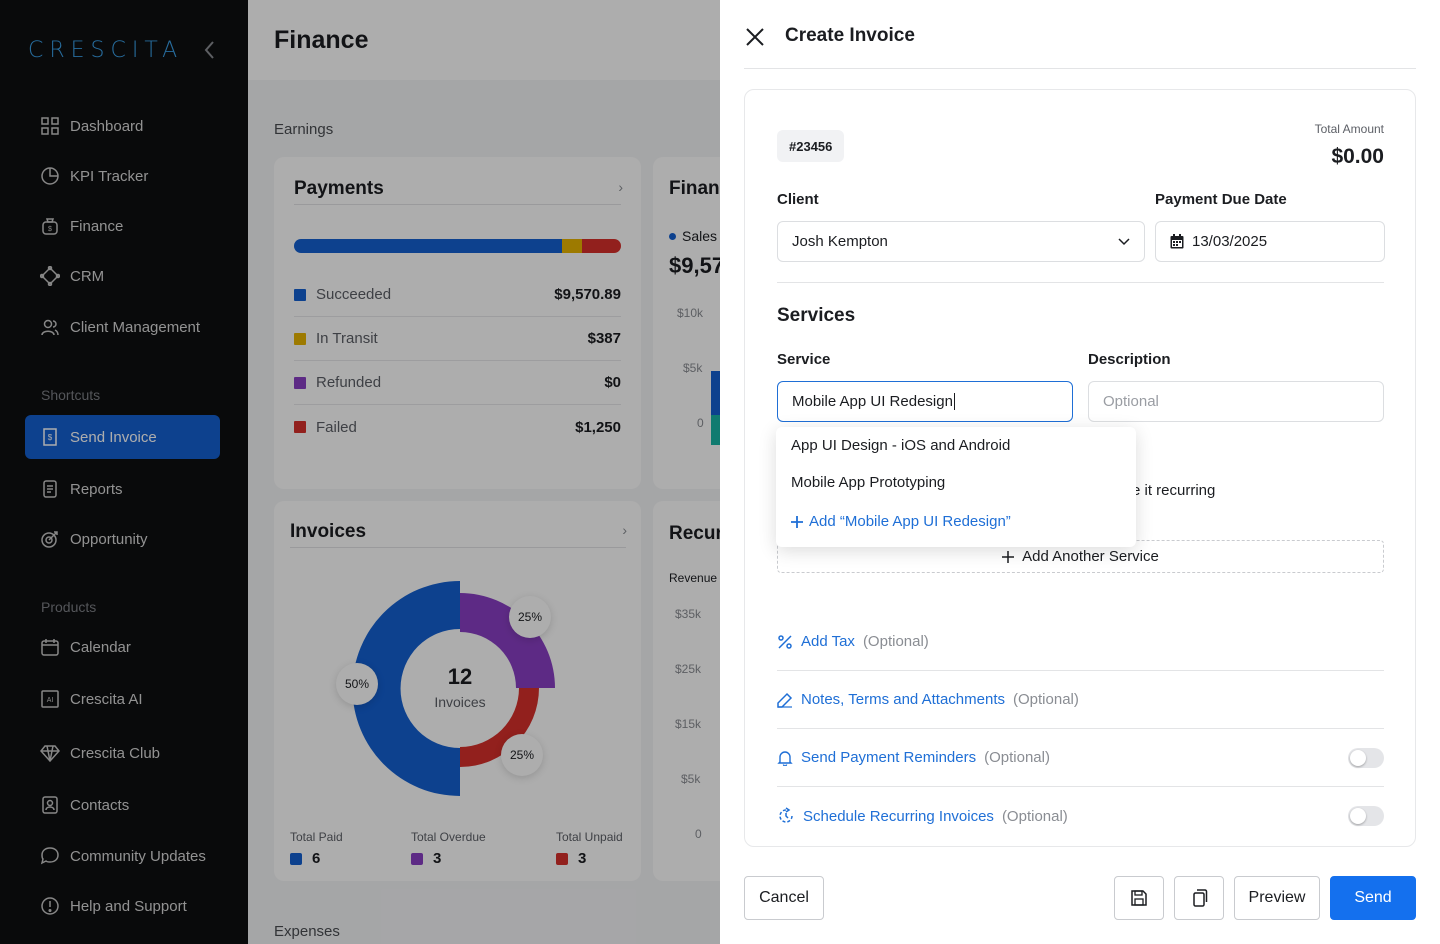 This screenshot has width=1440, height=944. Describe the element at coordinates (448, 837) in the screenshot. I see `legend-label: Total Overdue` at that location.